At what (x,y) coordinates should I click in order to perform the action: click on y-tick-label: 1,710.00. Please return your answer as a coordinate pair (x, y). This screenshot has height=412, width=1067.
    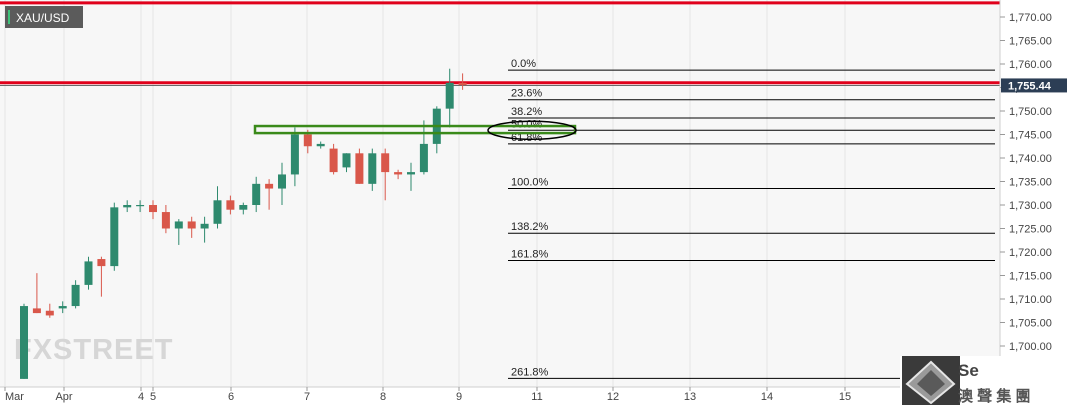
    Looking at the image, I should click on (1030, 300).